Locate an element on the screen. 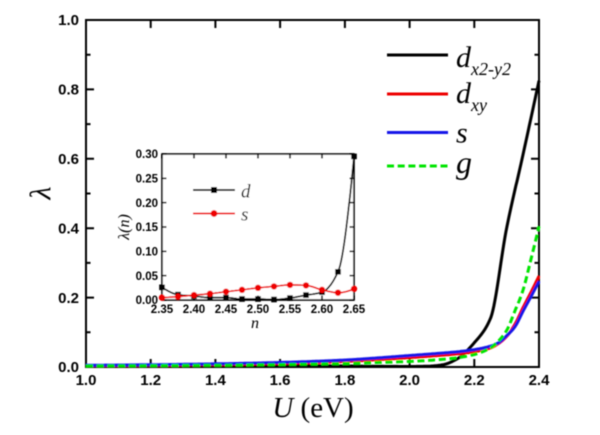  svg-text: 2.65 is located at coordinates (354, 310).